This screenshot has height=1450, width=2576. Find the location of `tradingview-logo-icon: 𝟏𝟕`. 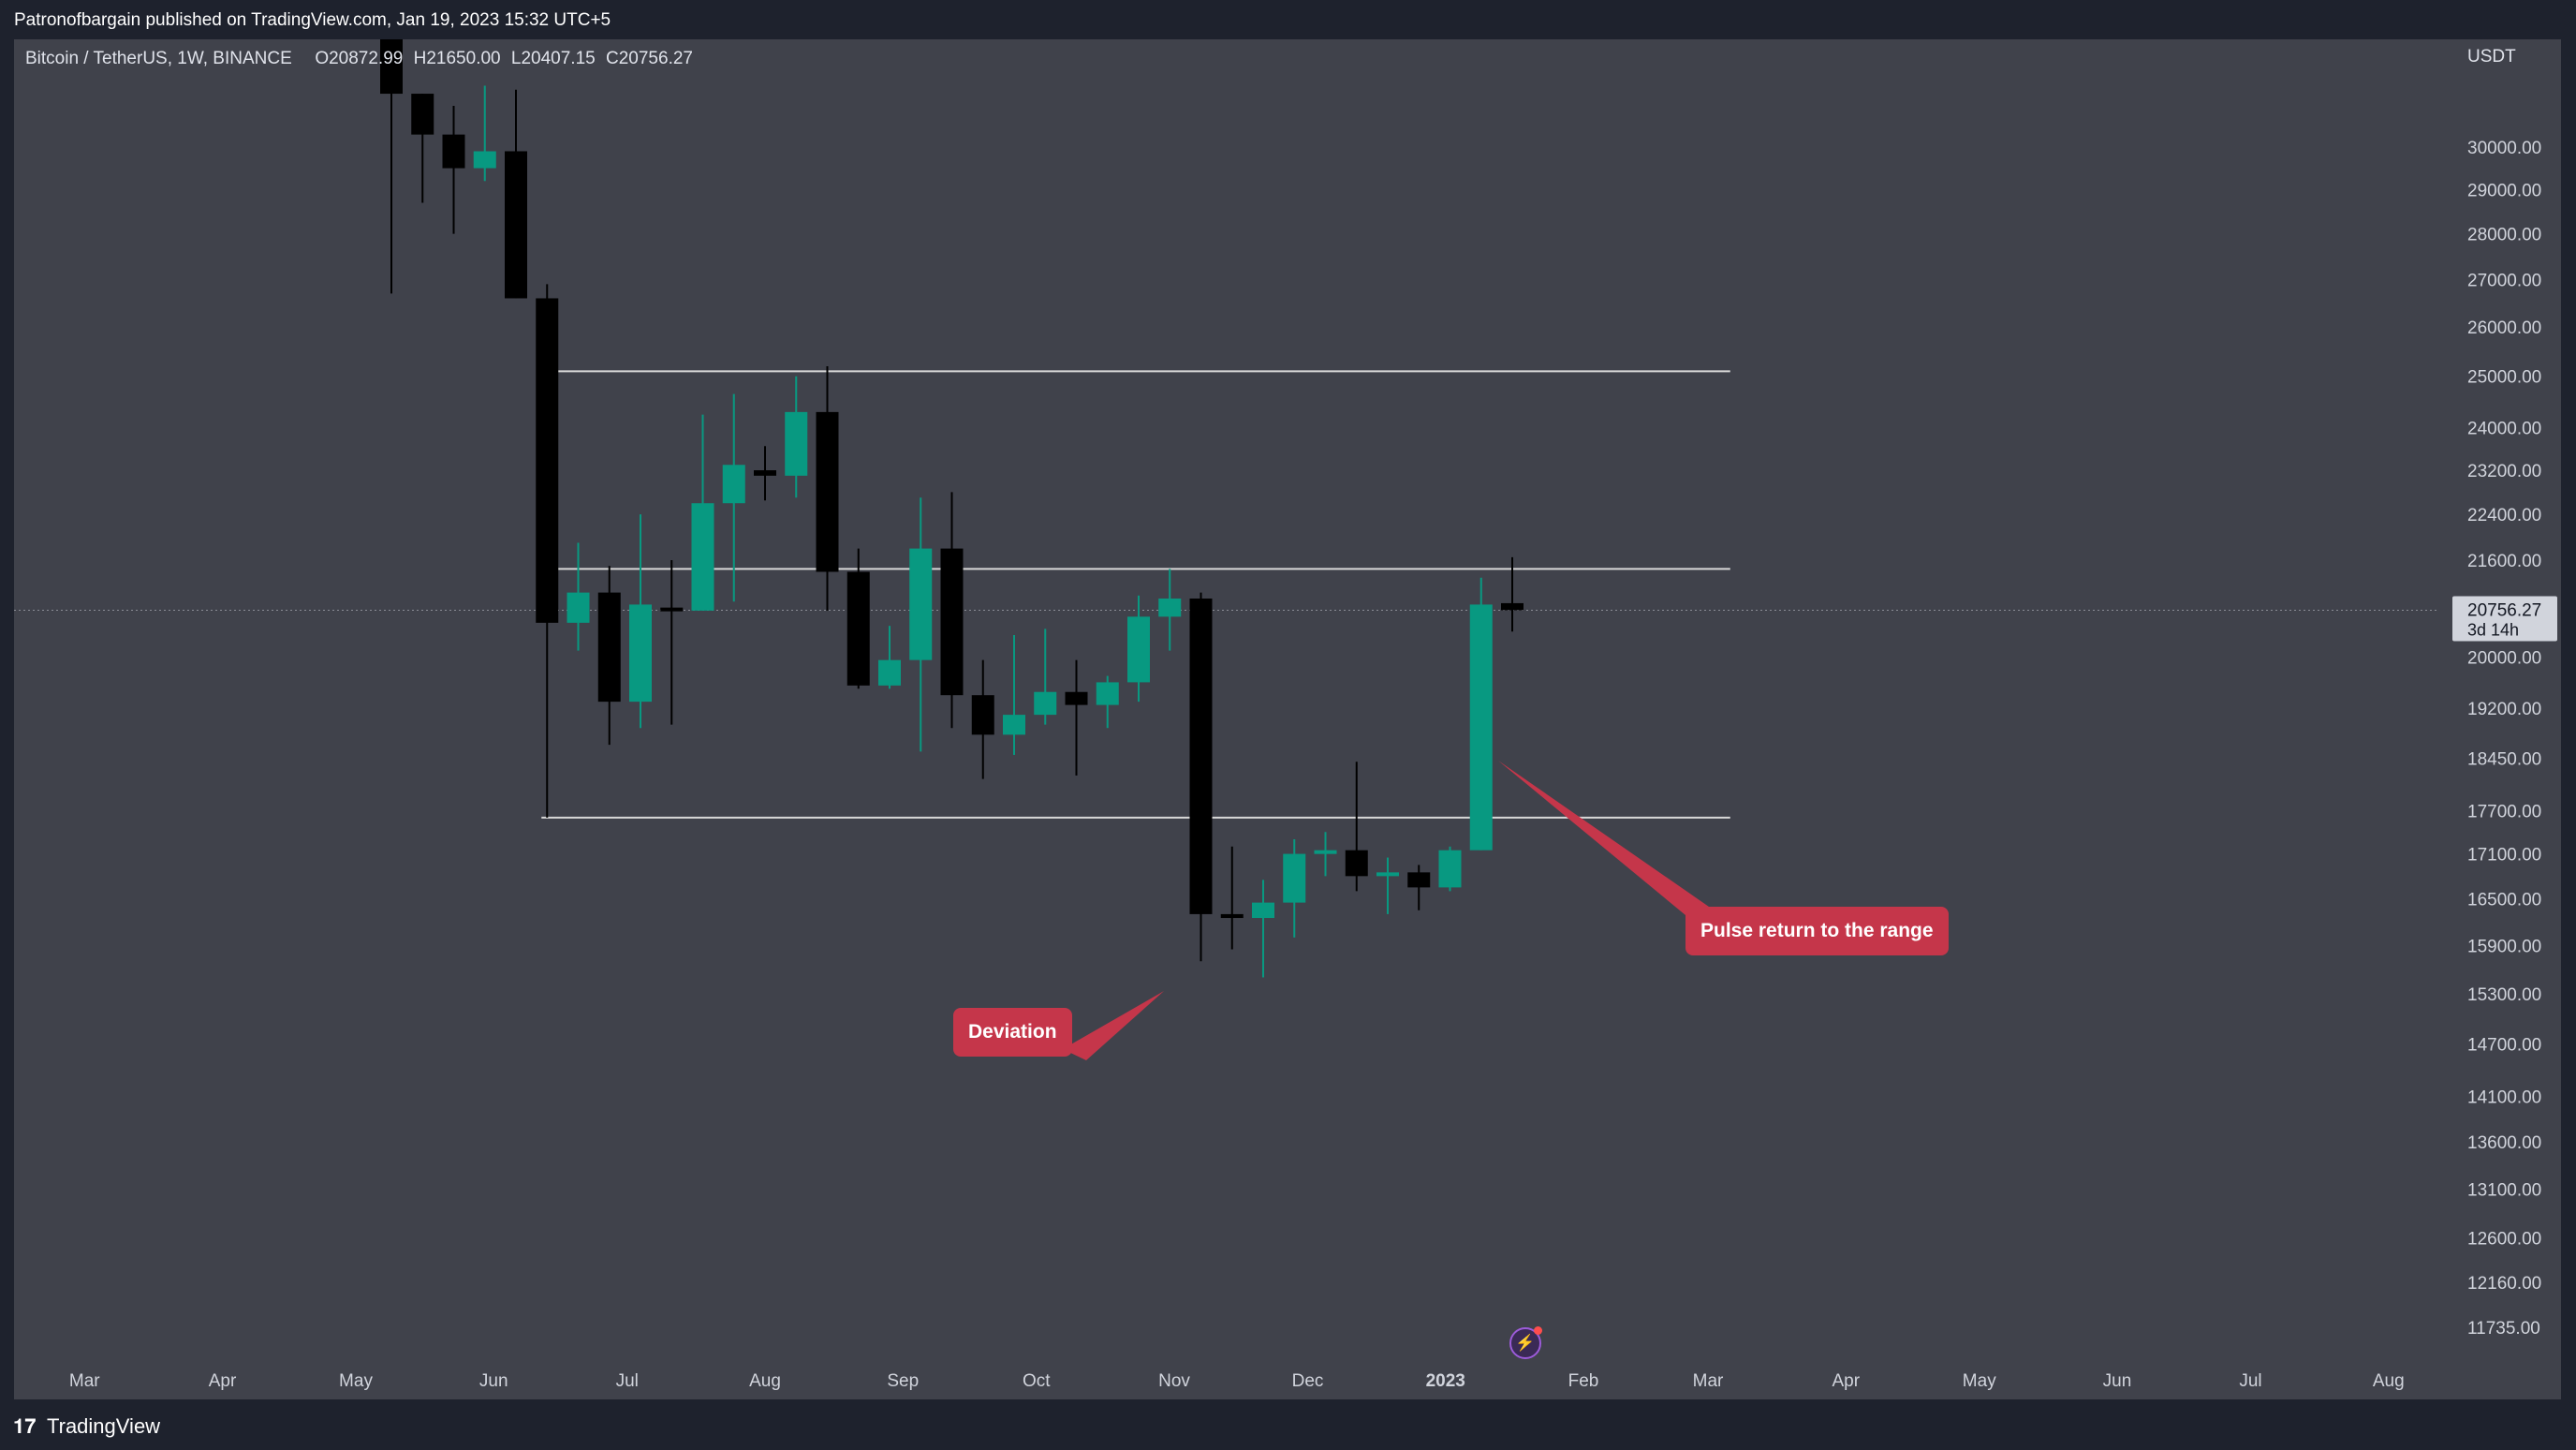

tradingview-logo-icon: 𝟏𝟕 is located at coordinates (25, 1426).